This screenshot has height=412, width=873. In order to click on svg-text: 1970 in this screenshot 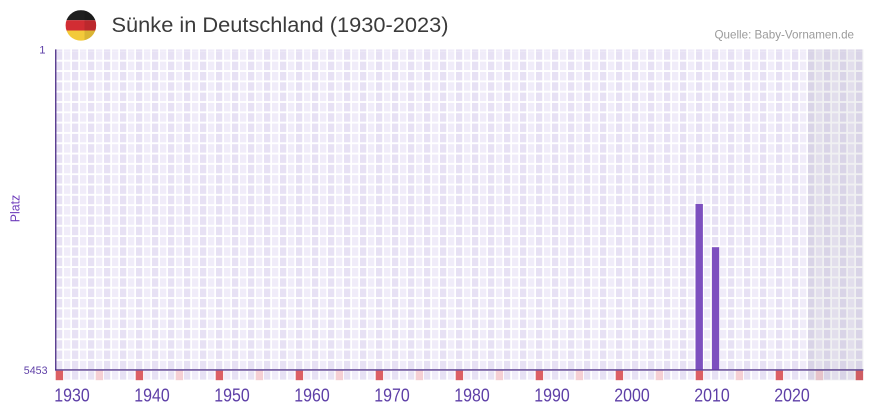, I will do `click(391, 395)`.